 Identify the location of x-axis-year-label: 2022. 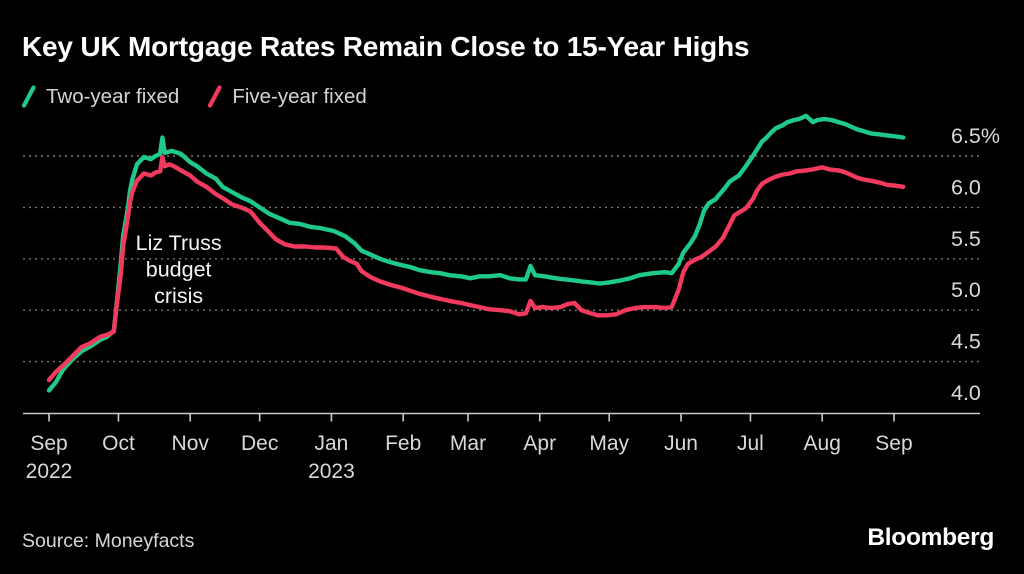
(49, 471).